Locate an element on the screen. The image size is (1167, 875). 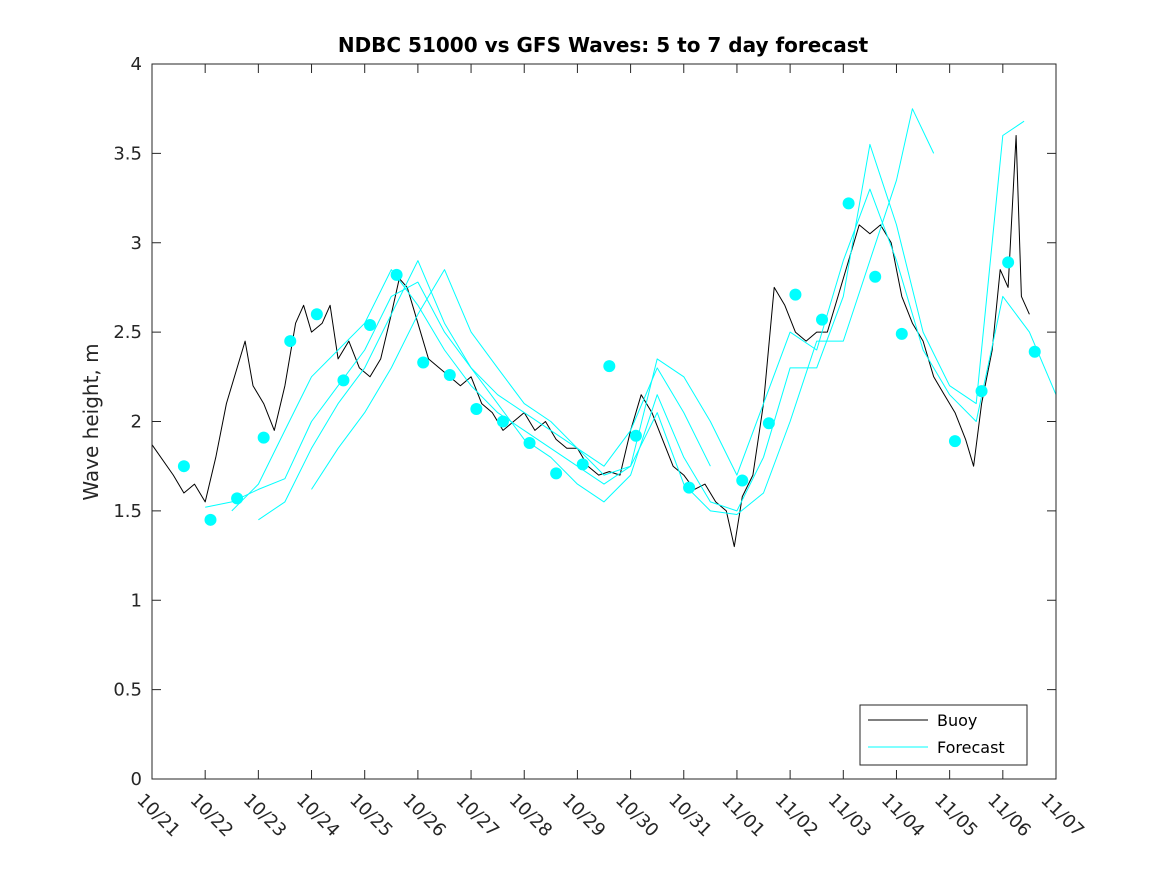
y-tick-label: 2 is located at coordinates (136, 422).